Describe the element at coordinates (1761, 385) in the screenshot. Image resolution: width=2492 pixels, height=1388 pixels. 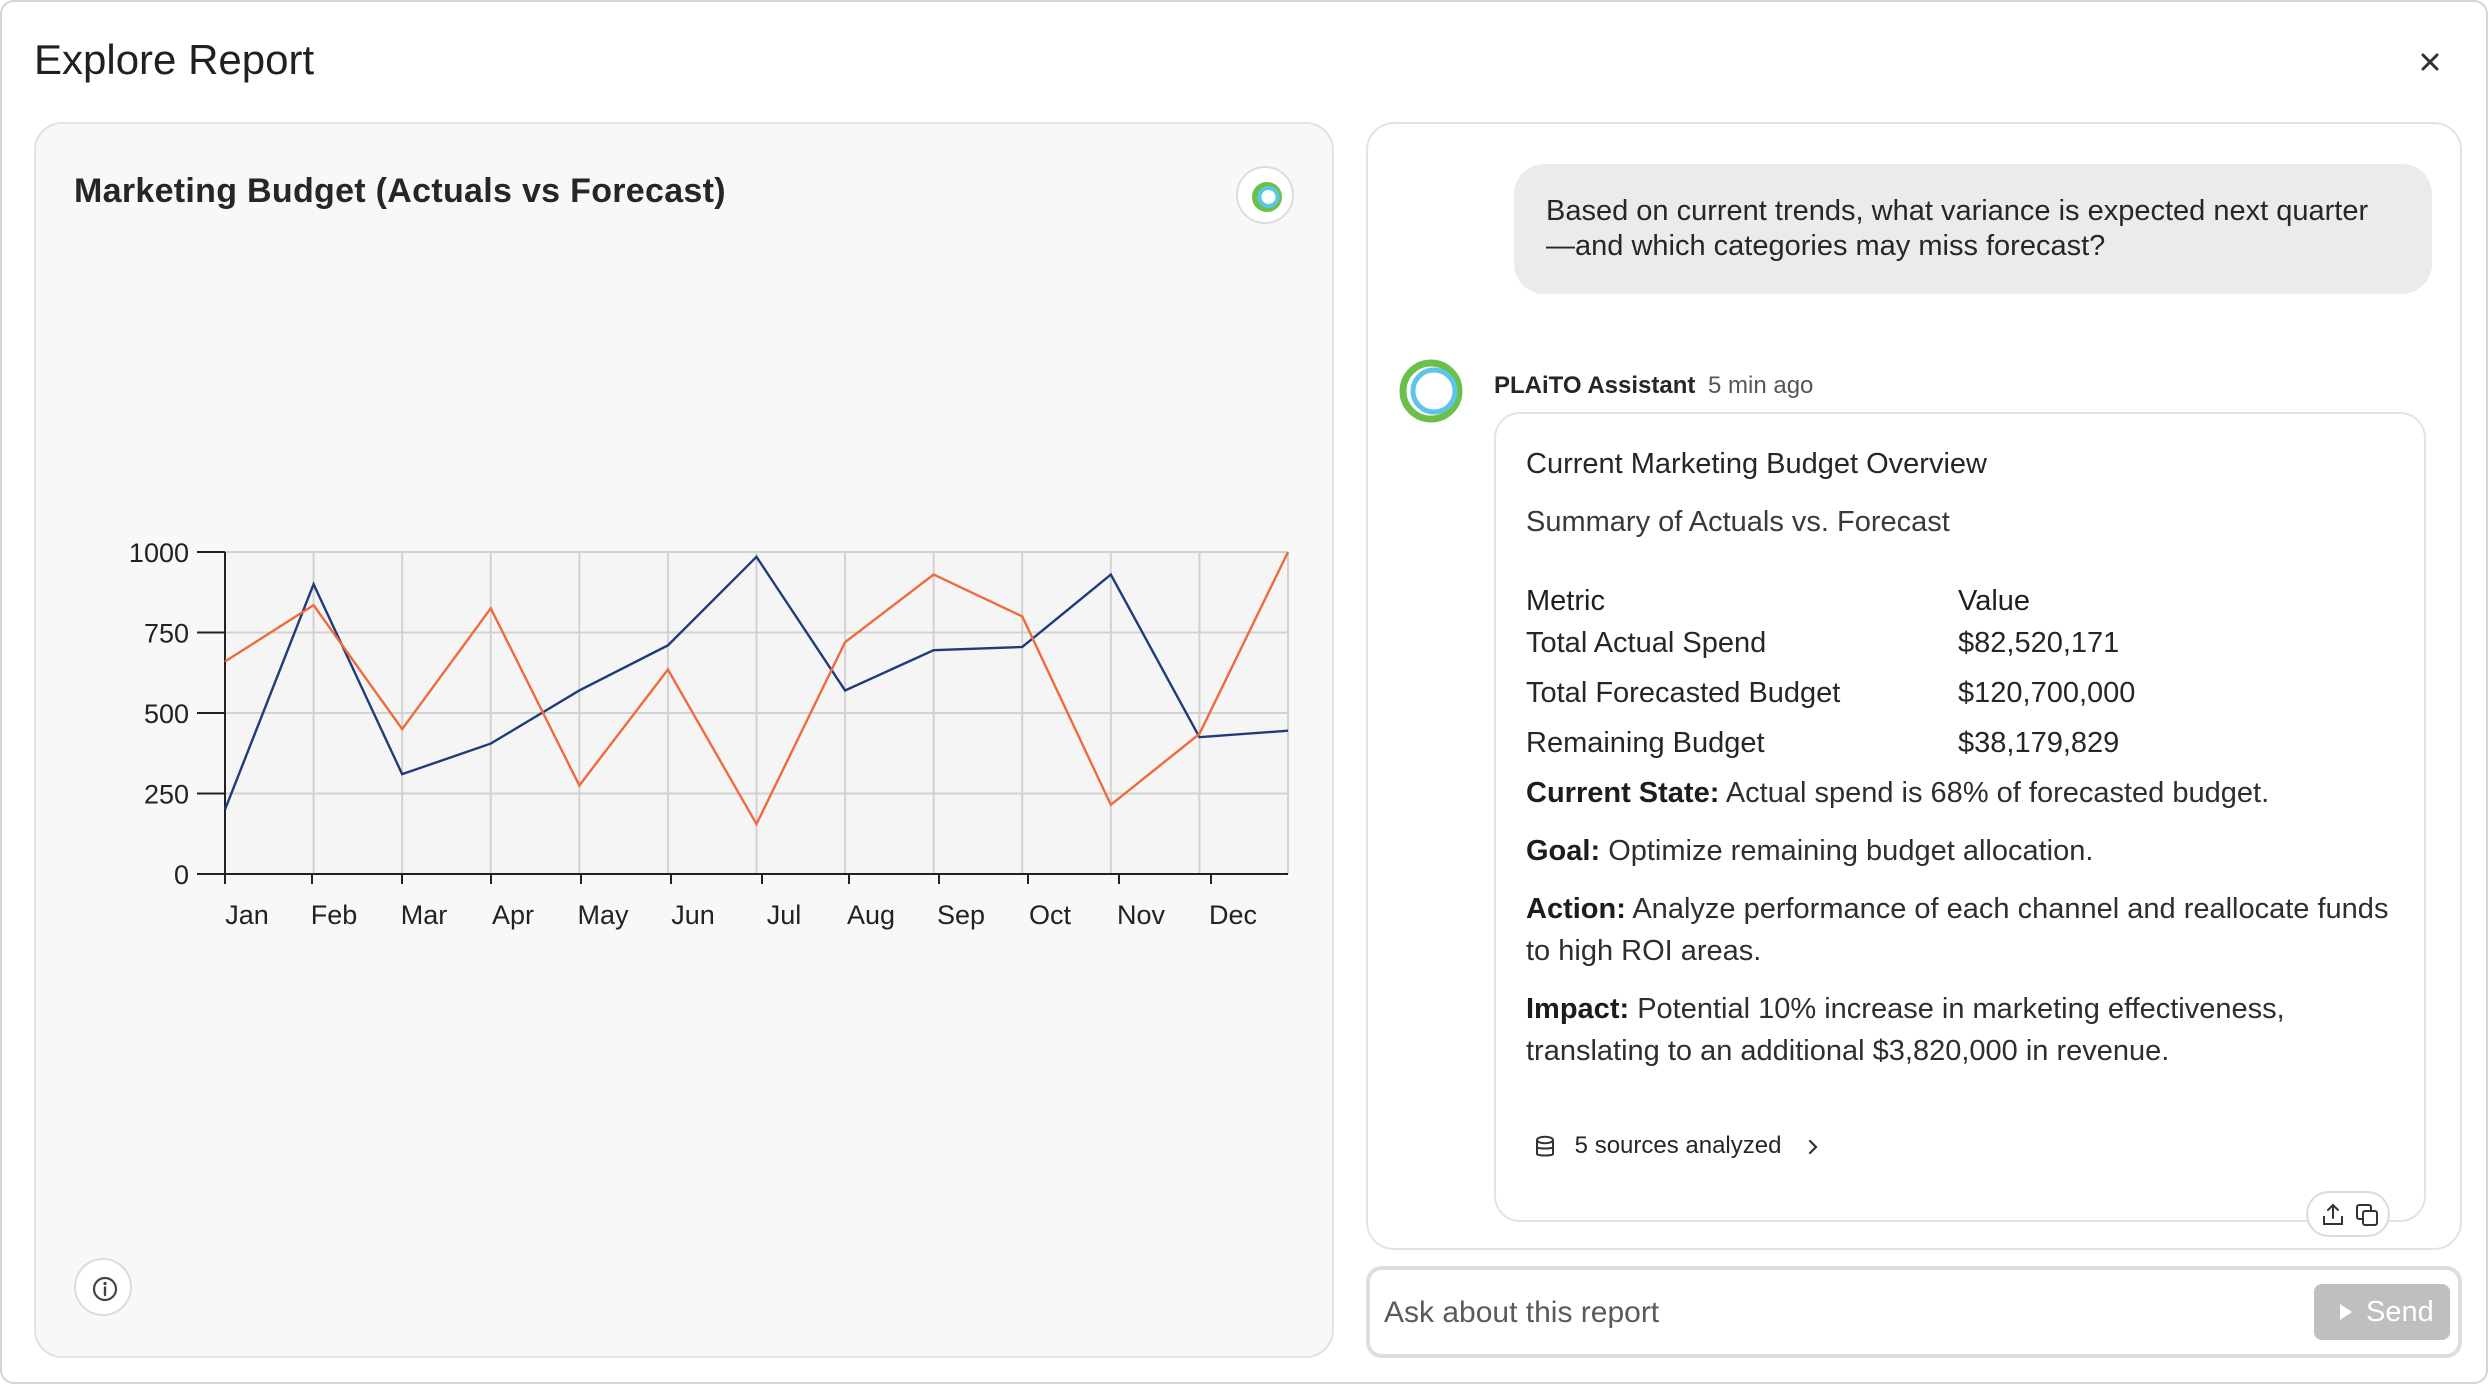
I see `message-timestamp: 5 min ago` at that location.